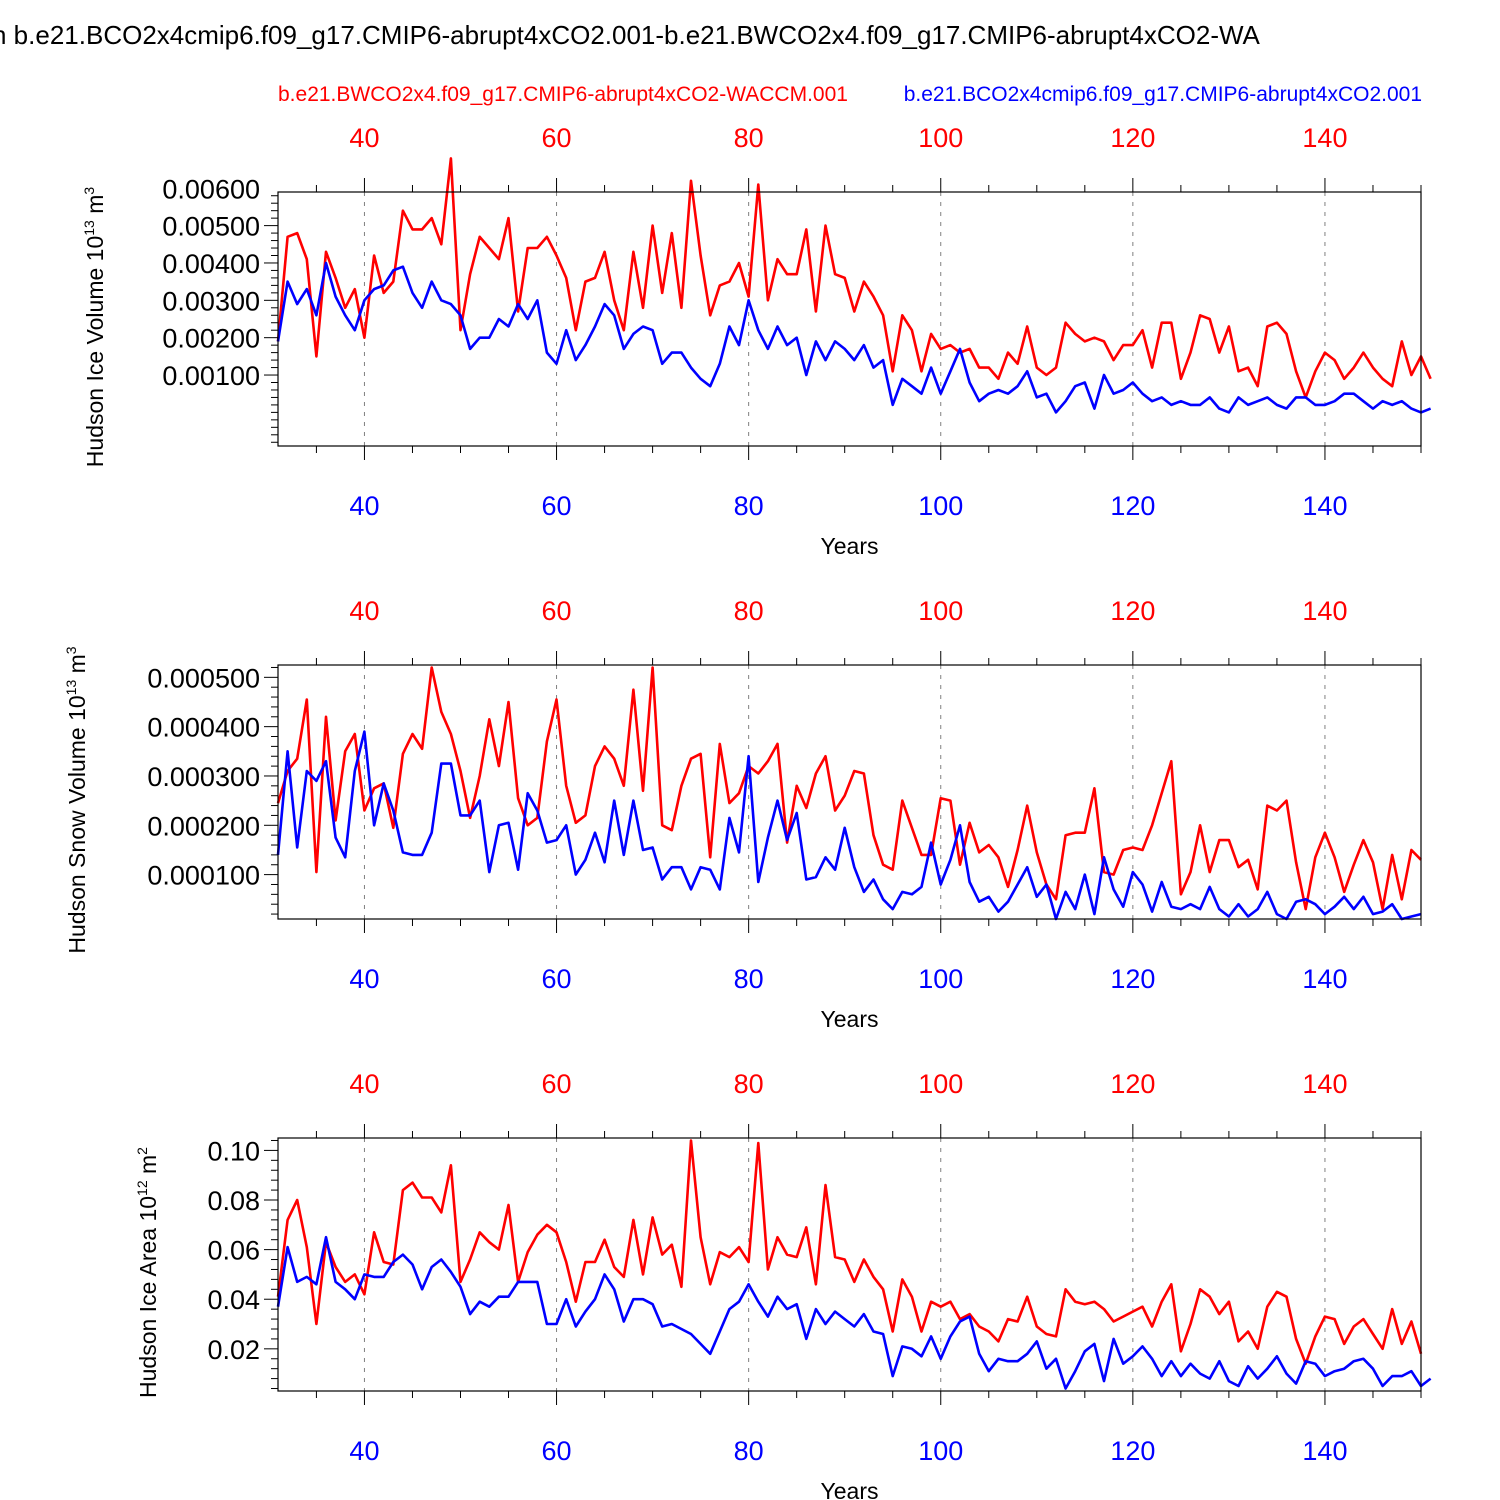 This screenshot has height=1500, width=1500. I want to click on y-tick-label: 0.08, so click(233, 1201).